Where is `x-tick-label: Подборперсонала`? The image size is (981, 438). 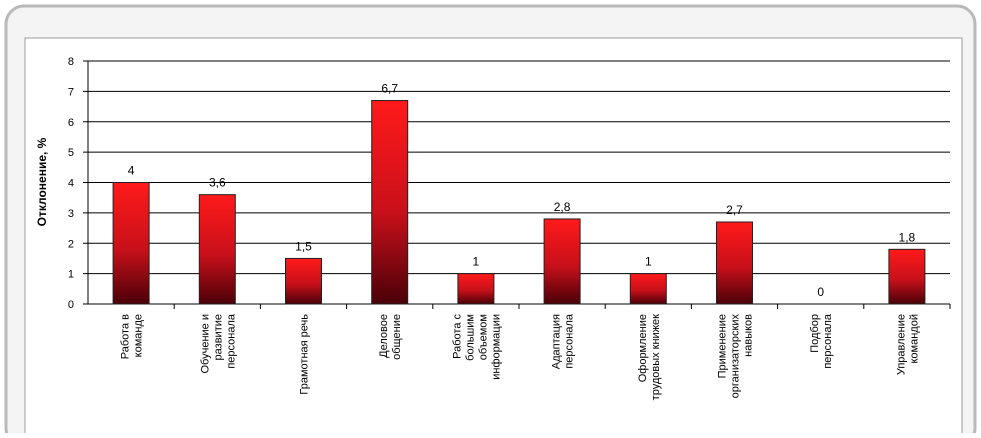
x-tick-label: Подборперсонала is located at coordinates (821, 341).